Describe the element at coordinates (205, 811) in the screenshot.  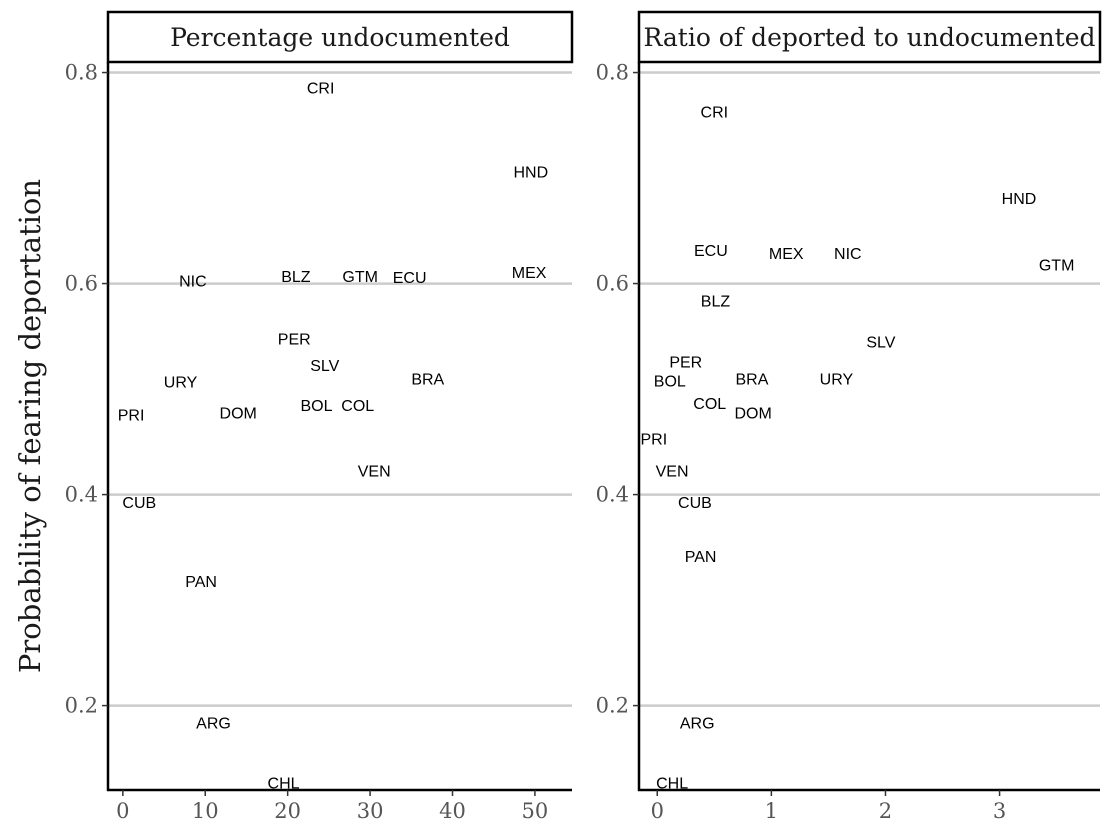
I see `x-tick-label: 10` at that location.